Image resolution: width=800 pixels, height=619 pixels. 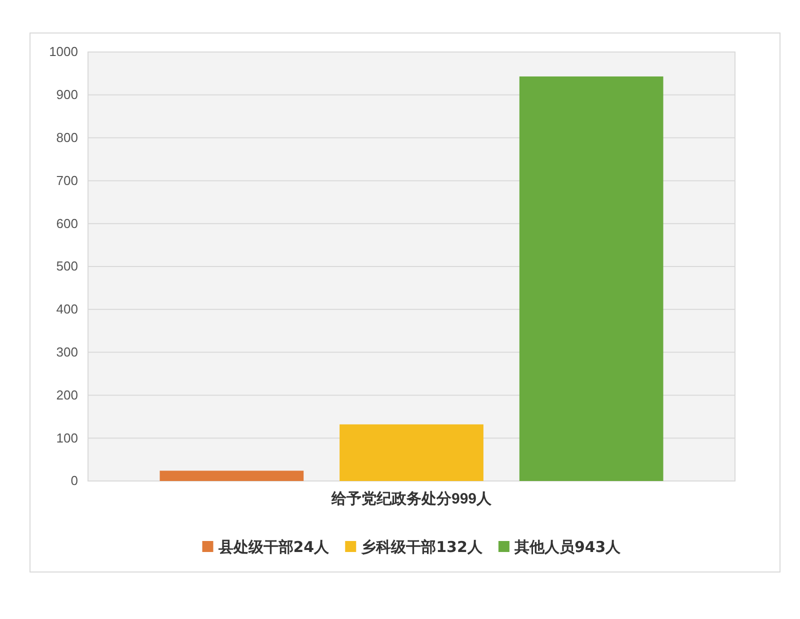 What do you see at coordinates (67, 137) in the screenshot?
I see `y-tick-label: 800` at bounding box center [67, 137].